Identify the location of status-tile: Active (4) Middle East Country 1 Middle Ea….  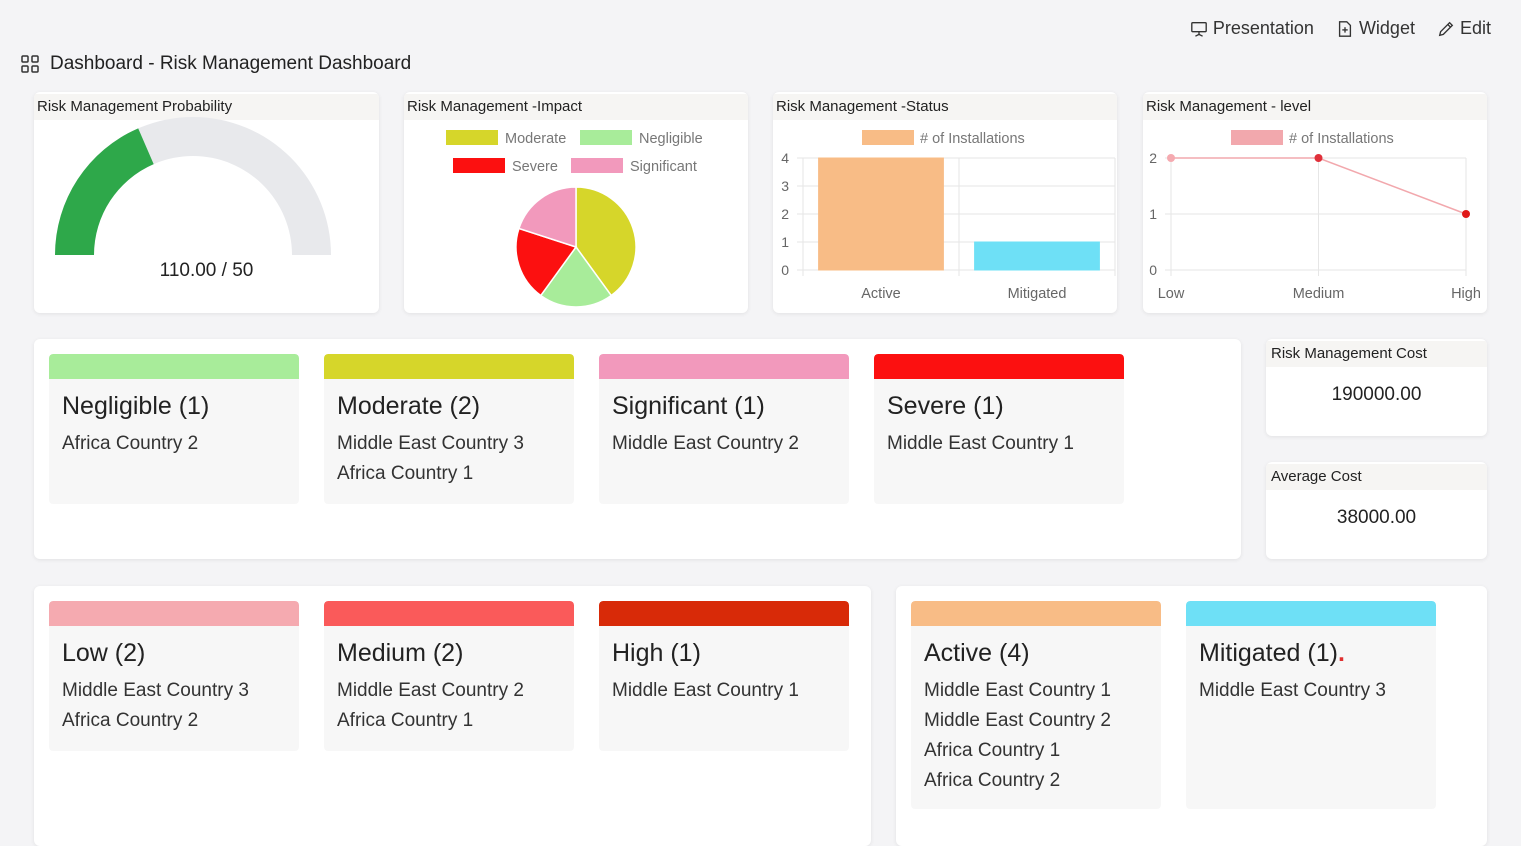
(1036, 705).